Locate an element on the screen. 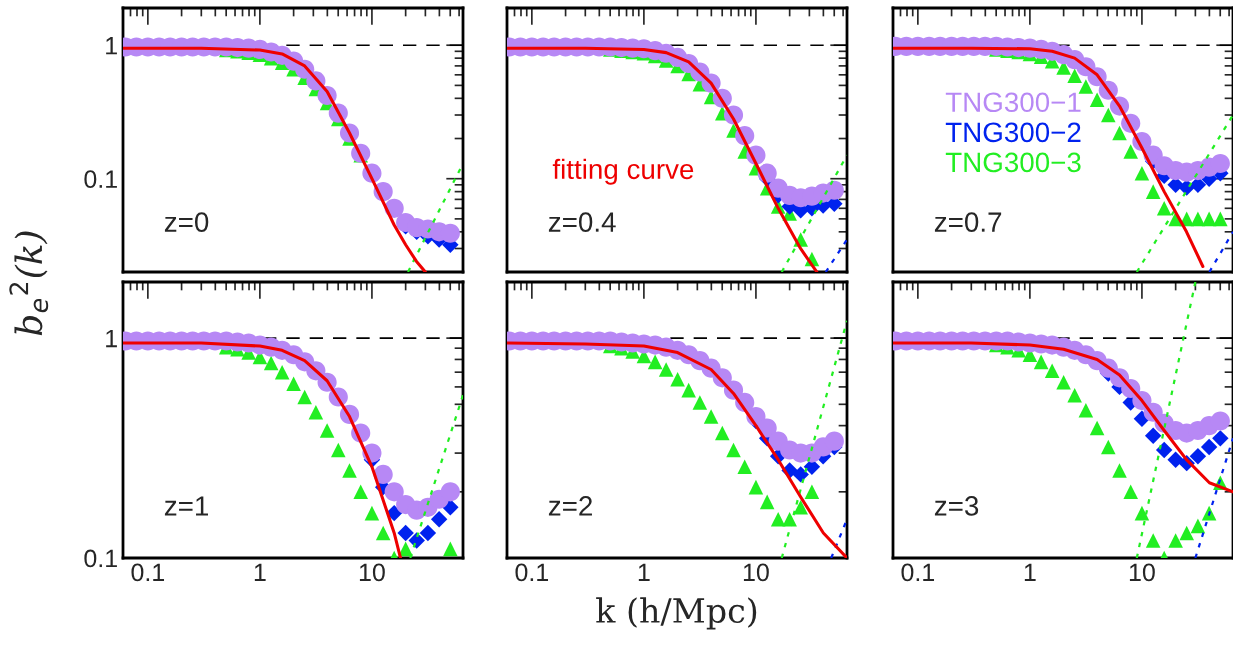 The width and height of the screenshot is (1233, 654). annotation: z=3 is located at coordinates (956, 506).